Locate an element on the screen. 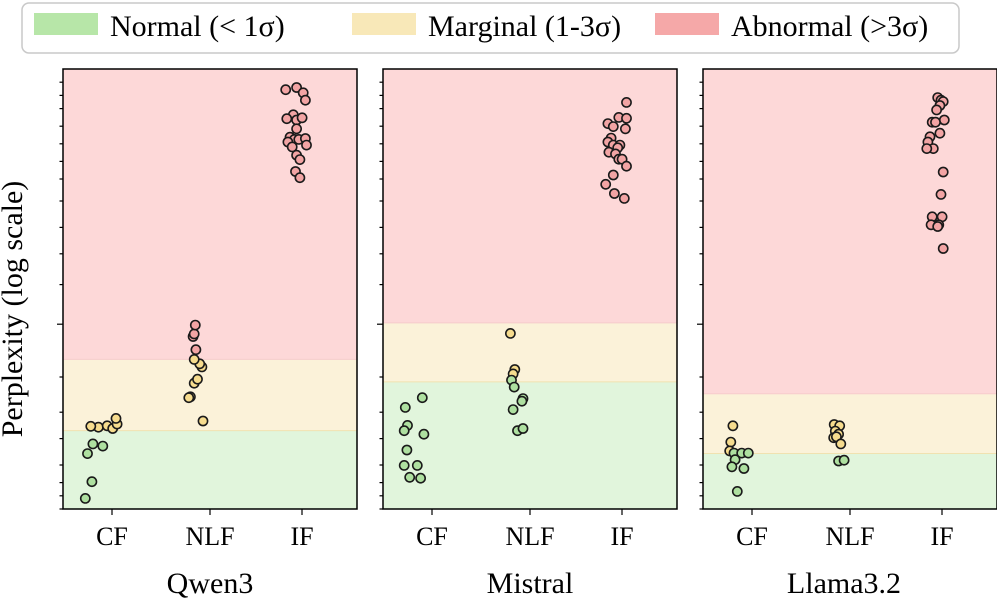 The image size is (997, 602). legend-label-abnormal: Abnormal (>3σ) is located at coordinates (829, 26).